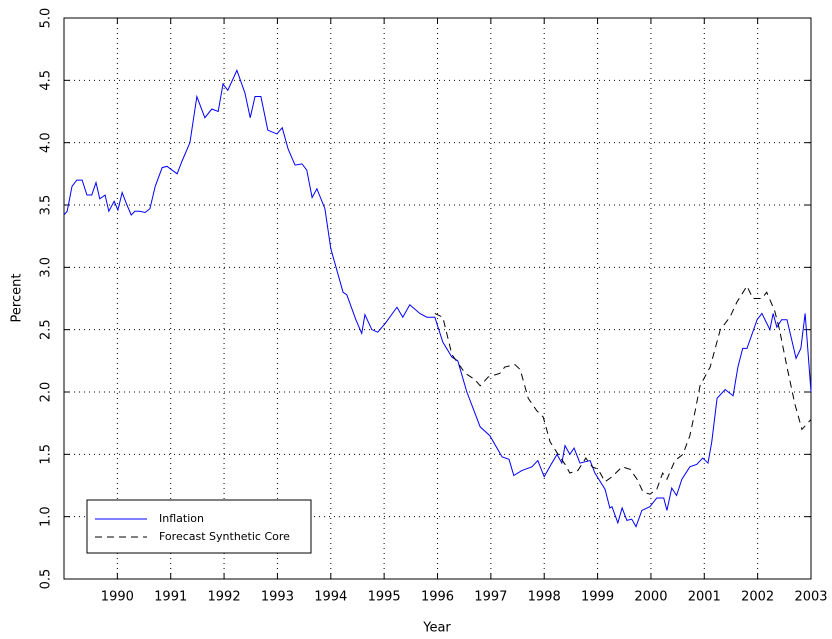  What do you see at coordinates (277, 597) in the screenshot?
I see `x-tick-label: 1993` at bounding box center [277, 597].